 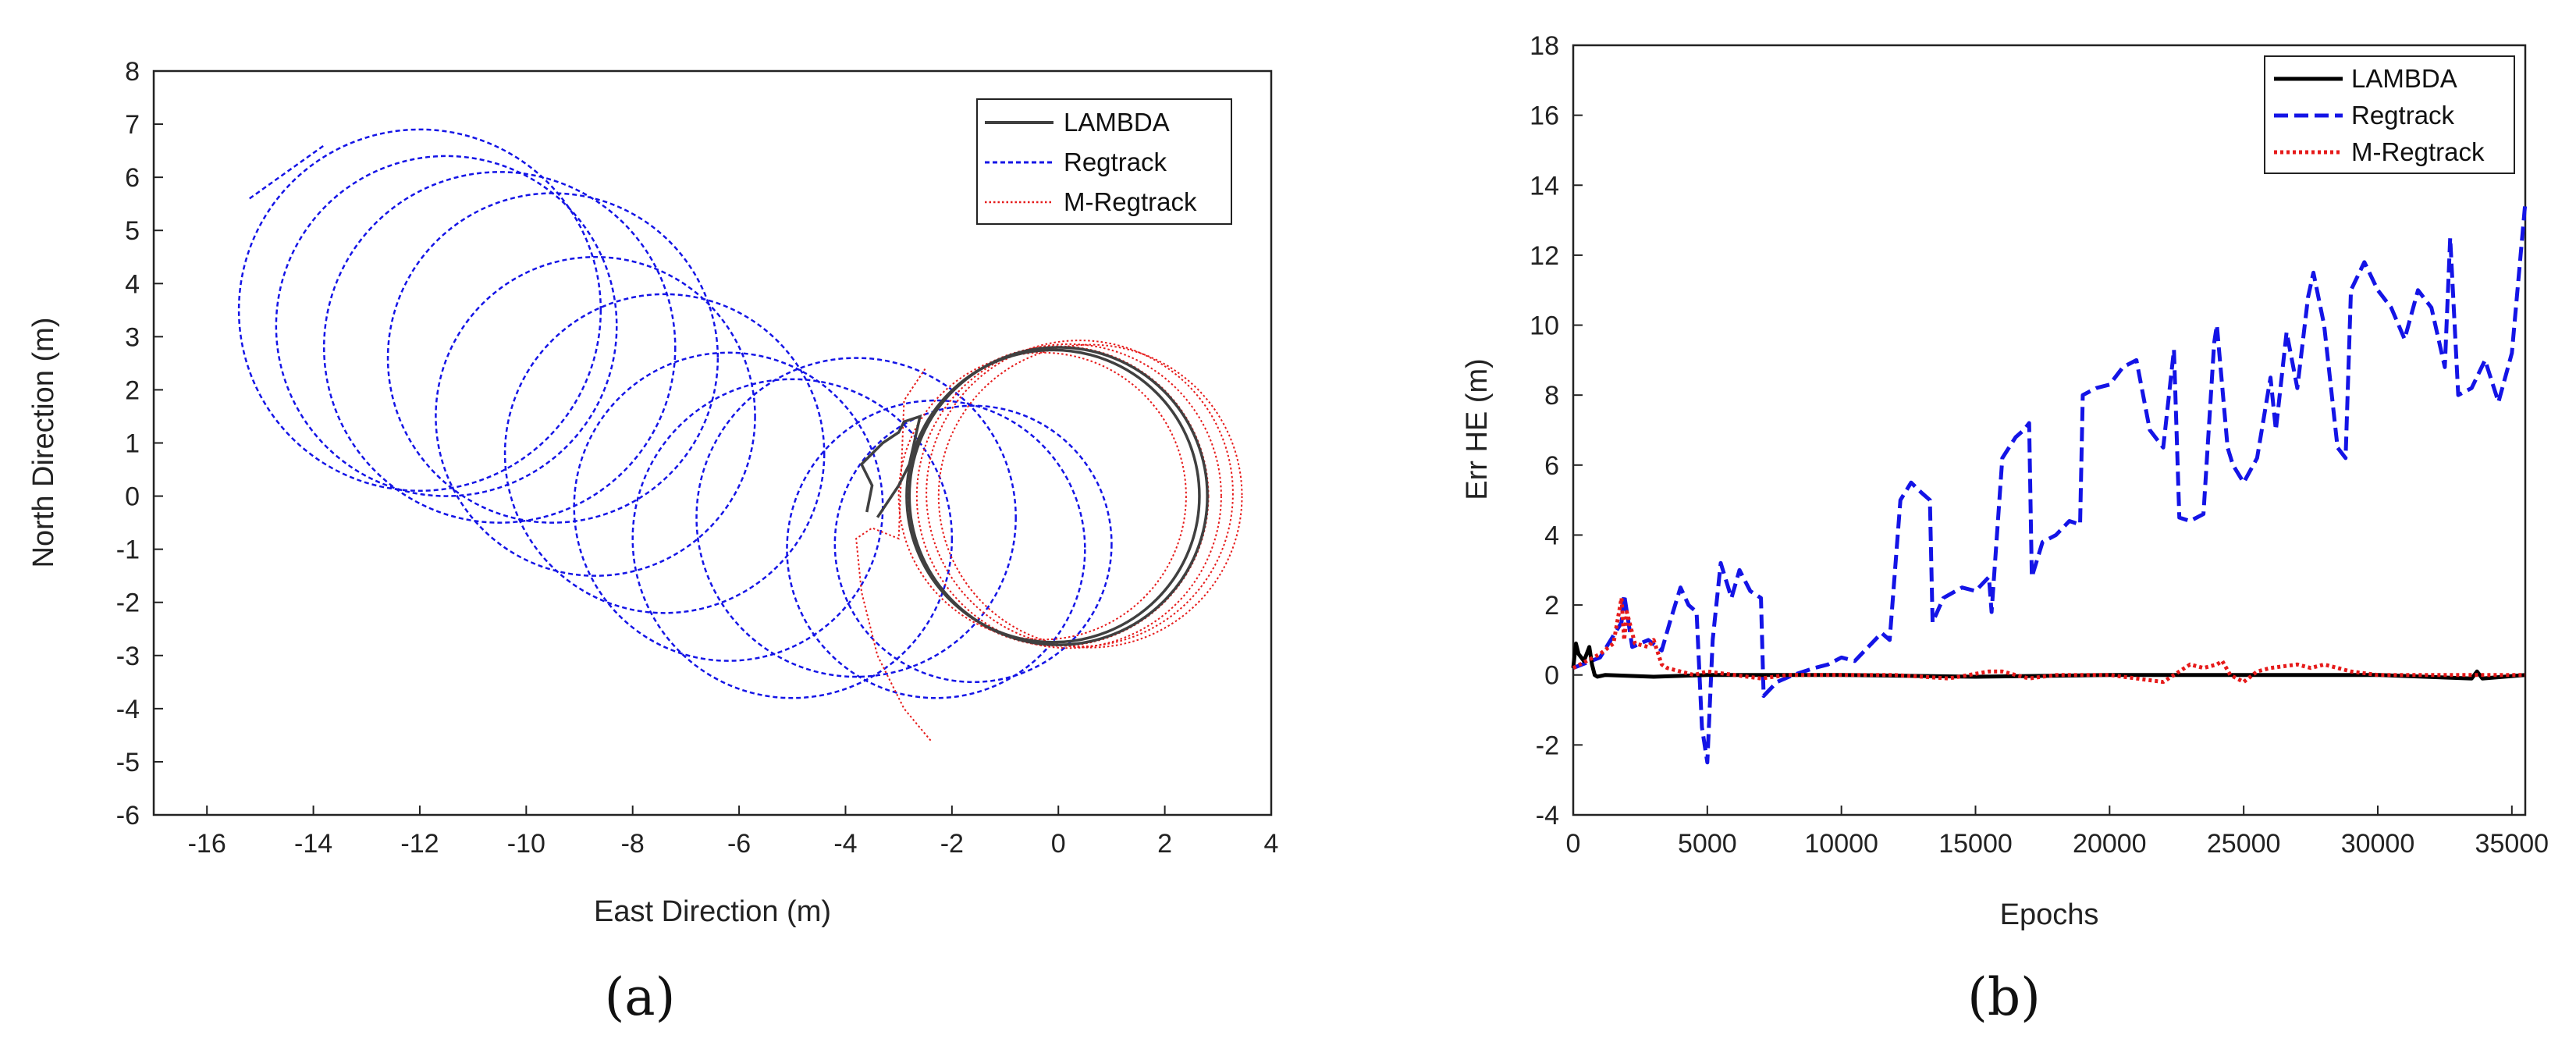 I want to click on legend-a-regtrack-label: Regtrack, so click(x=1115, y=162).